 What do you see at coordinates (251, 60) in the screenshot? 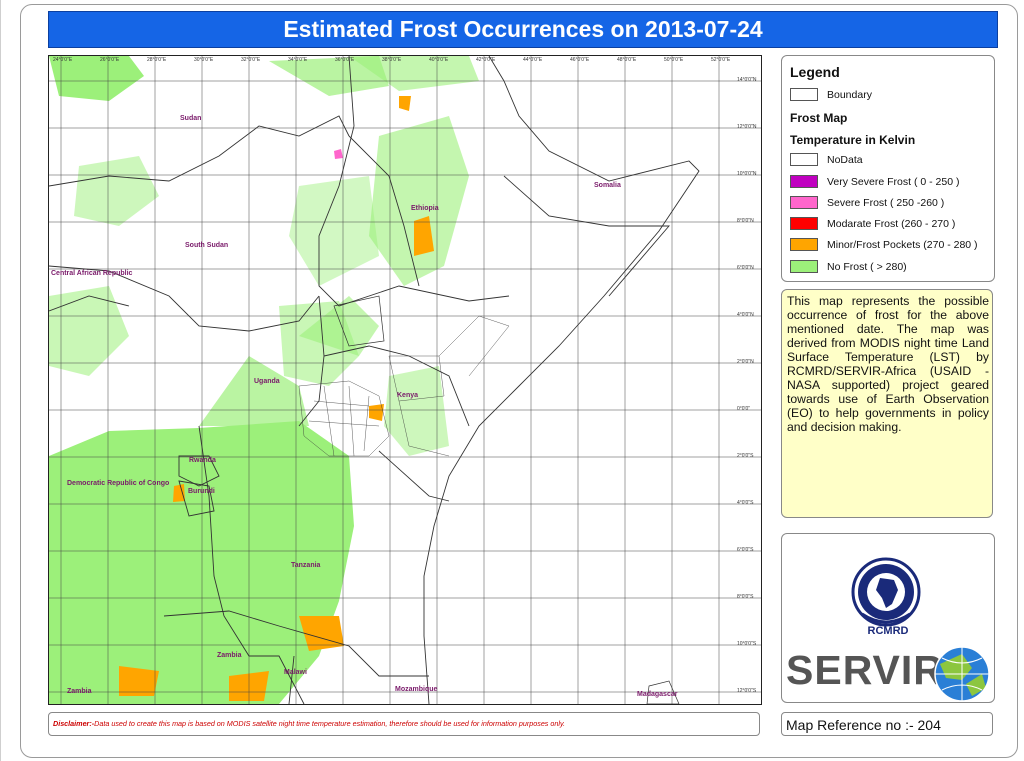
I see `lon-tick-label: 32°0'0"E` at bounding box center [251, 60].